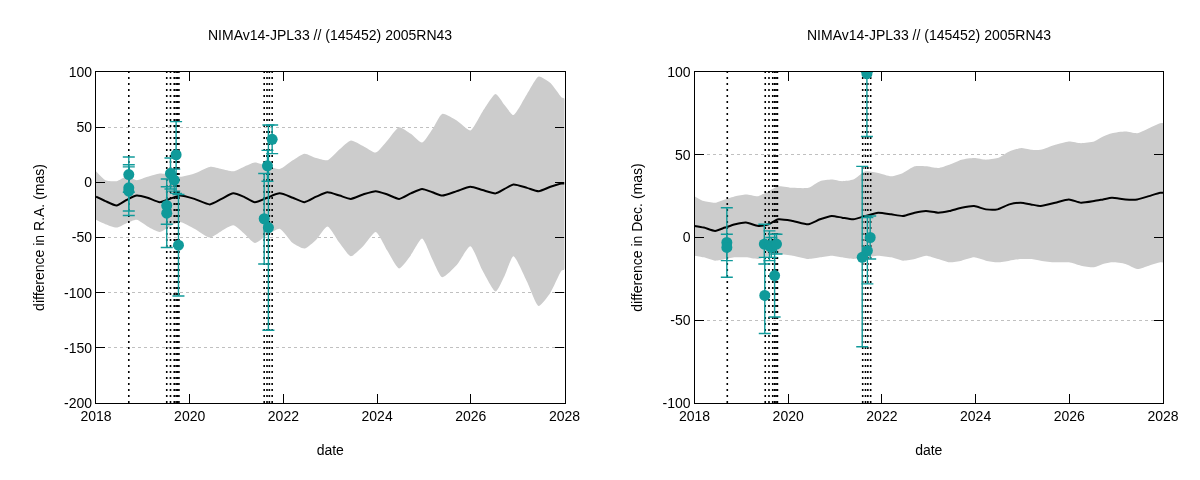 The height and width of the screenshot is (480, 1200). I want to click on y-axis-title: difference in R.A. (mas), so click(38, 237).